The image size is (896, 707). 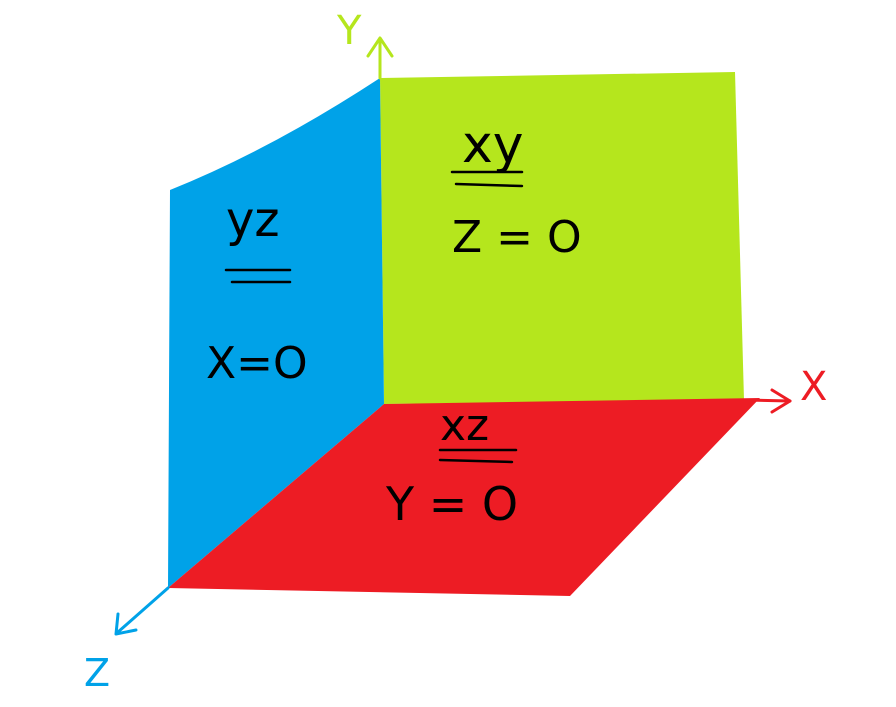 I want to click on xy-plane-equation: Z = O, so click(x=517, y=237).